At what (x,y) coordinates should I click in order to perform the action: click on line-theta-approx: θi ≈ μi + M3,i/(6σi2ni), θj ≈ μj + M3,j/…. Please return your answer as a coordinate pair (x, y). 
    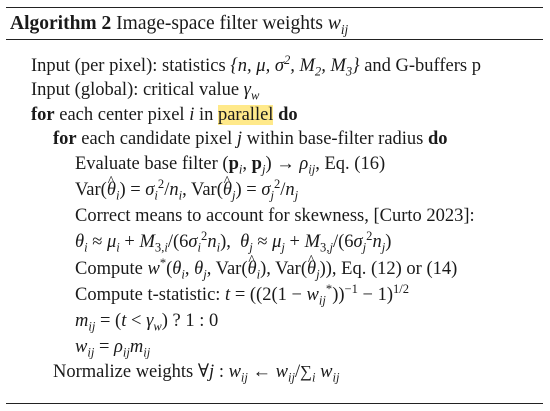
    Looking at the image, I should click on (233, 241).